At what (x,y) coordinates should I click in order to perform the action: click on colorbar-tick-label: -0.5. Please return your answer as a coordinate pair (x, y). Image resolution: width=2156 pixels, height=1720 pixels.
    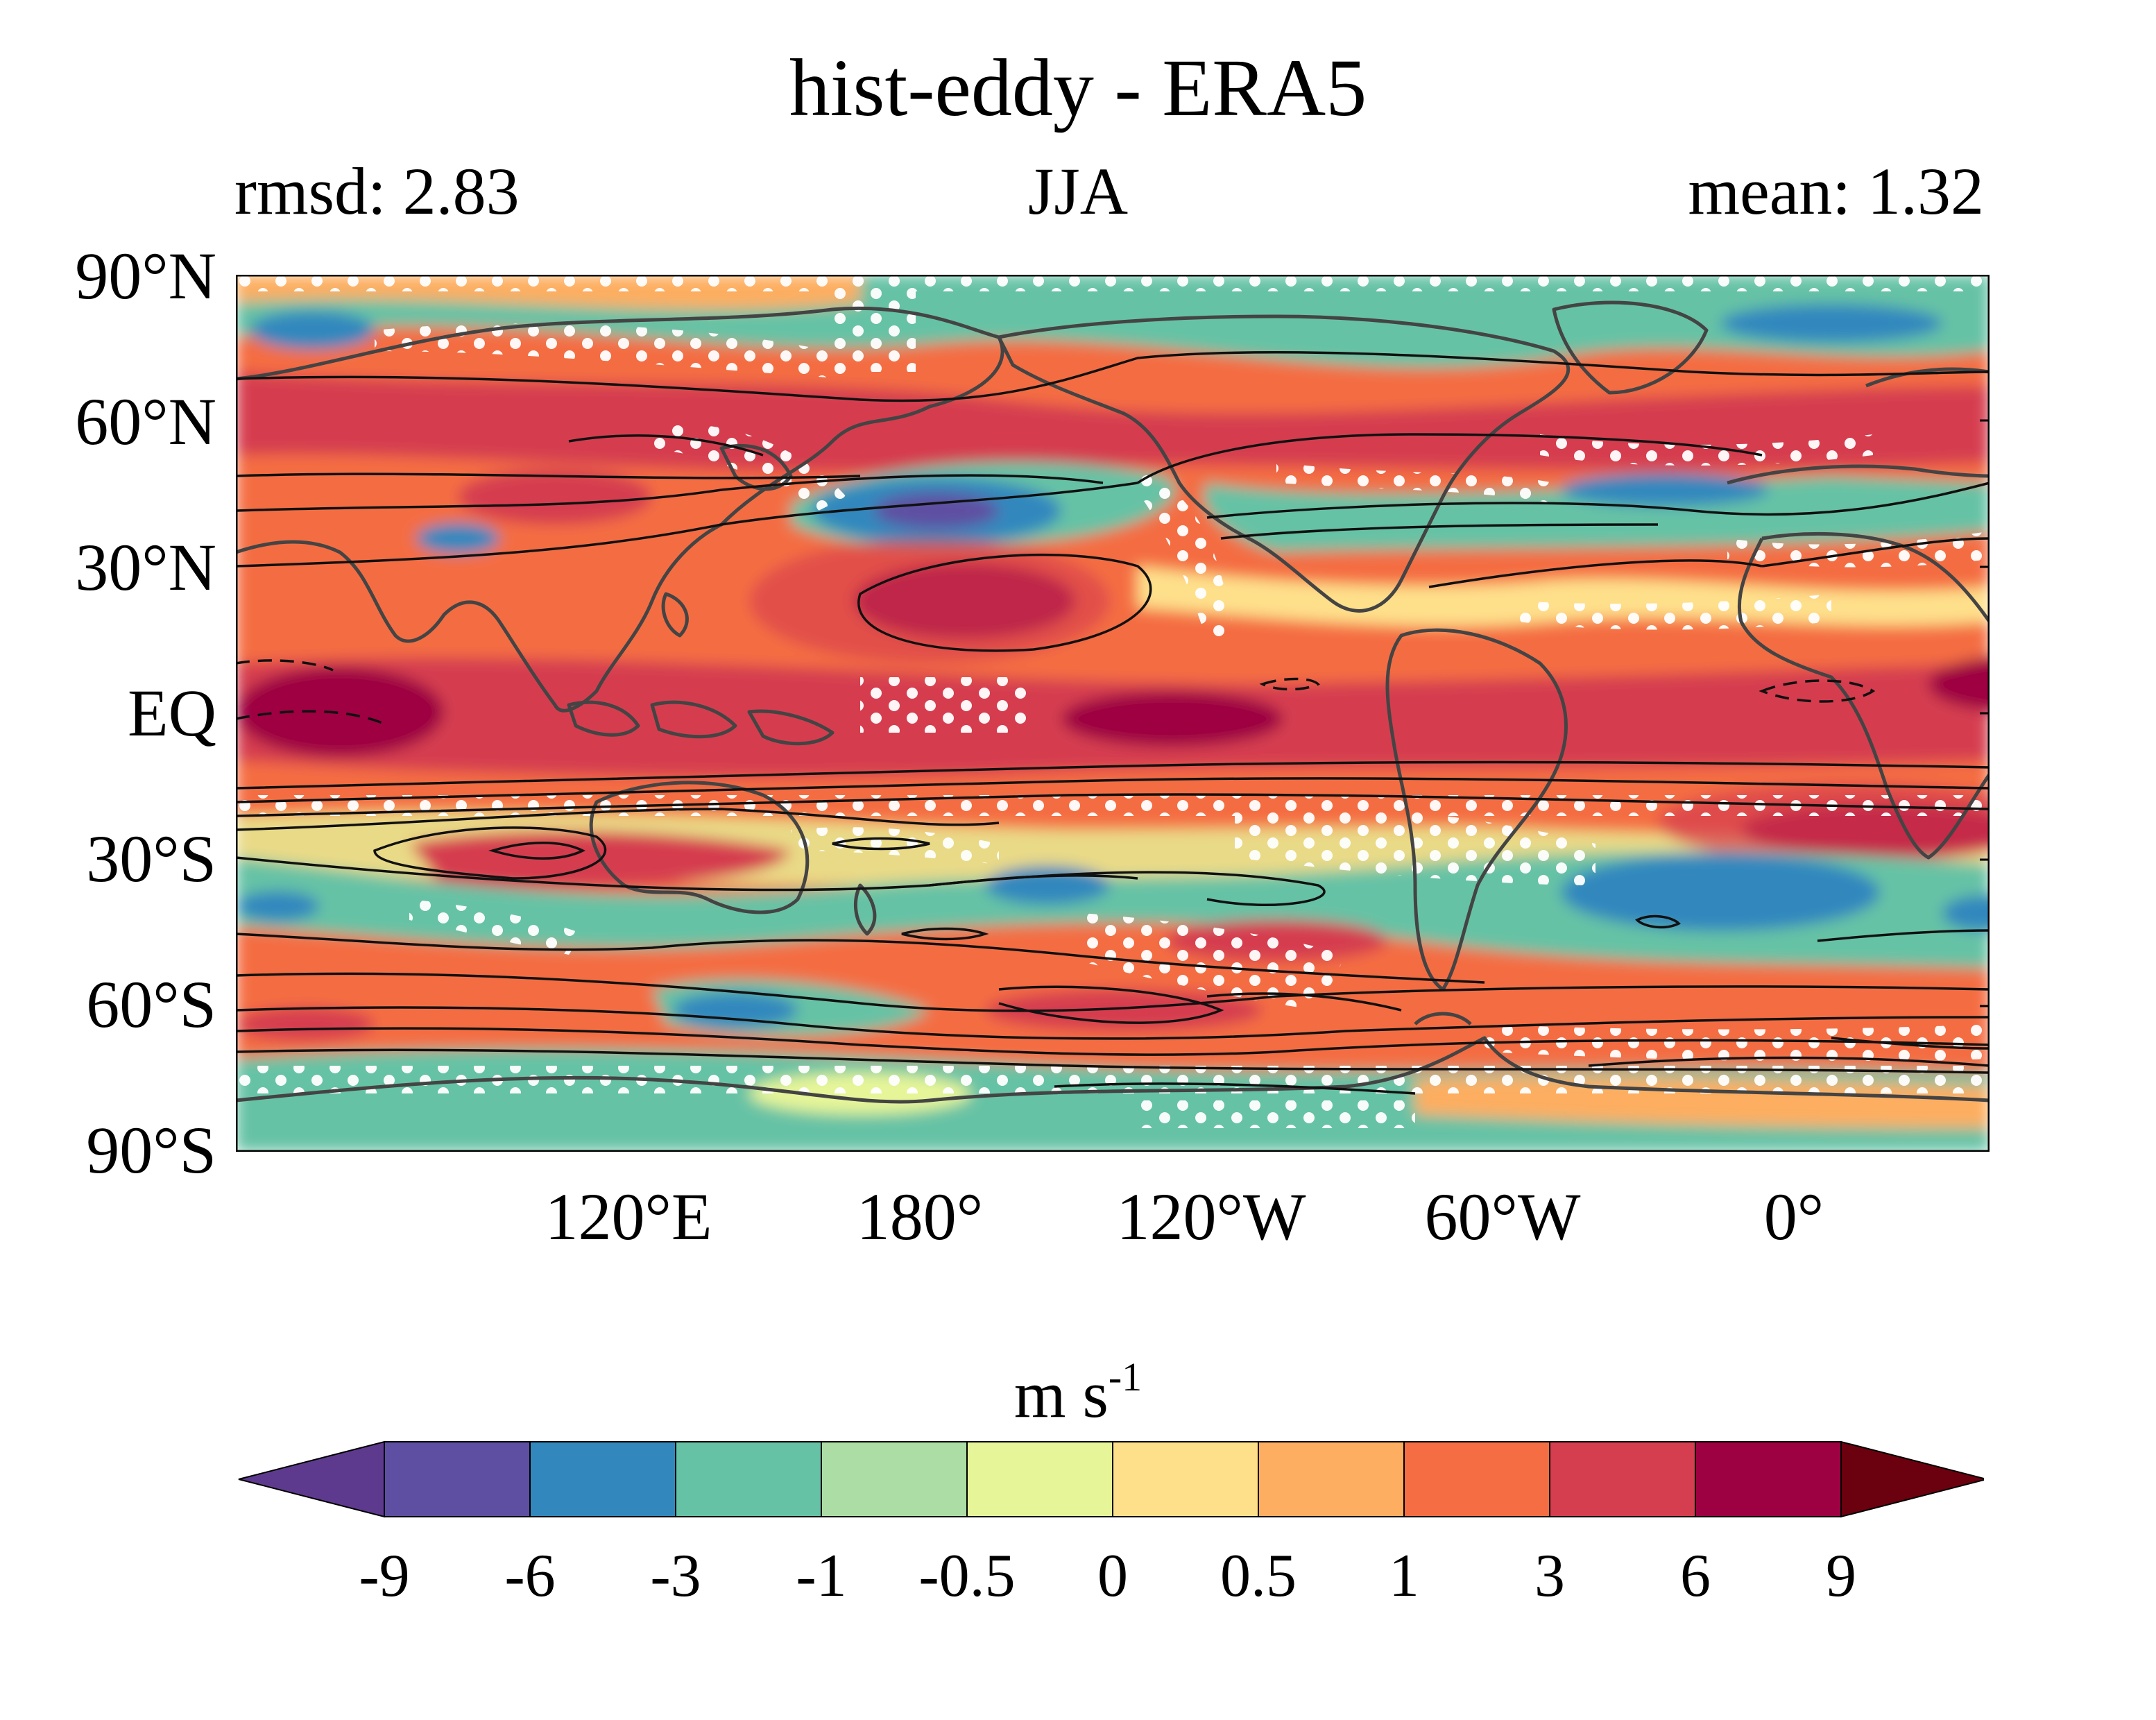
    Looking at the image, I should click on (967, 1576).